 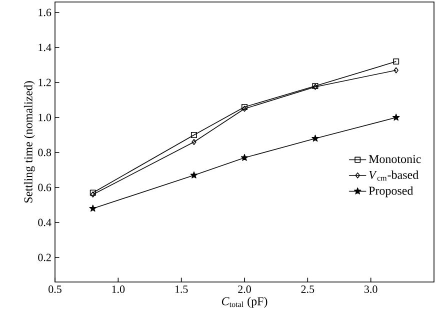 What do you see at coordinates (244, 290) in the screenshot?
I see `x-tick-label: 2.0` at bounding box center [244, 290].